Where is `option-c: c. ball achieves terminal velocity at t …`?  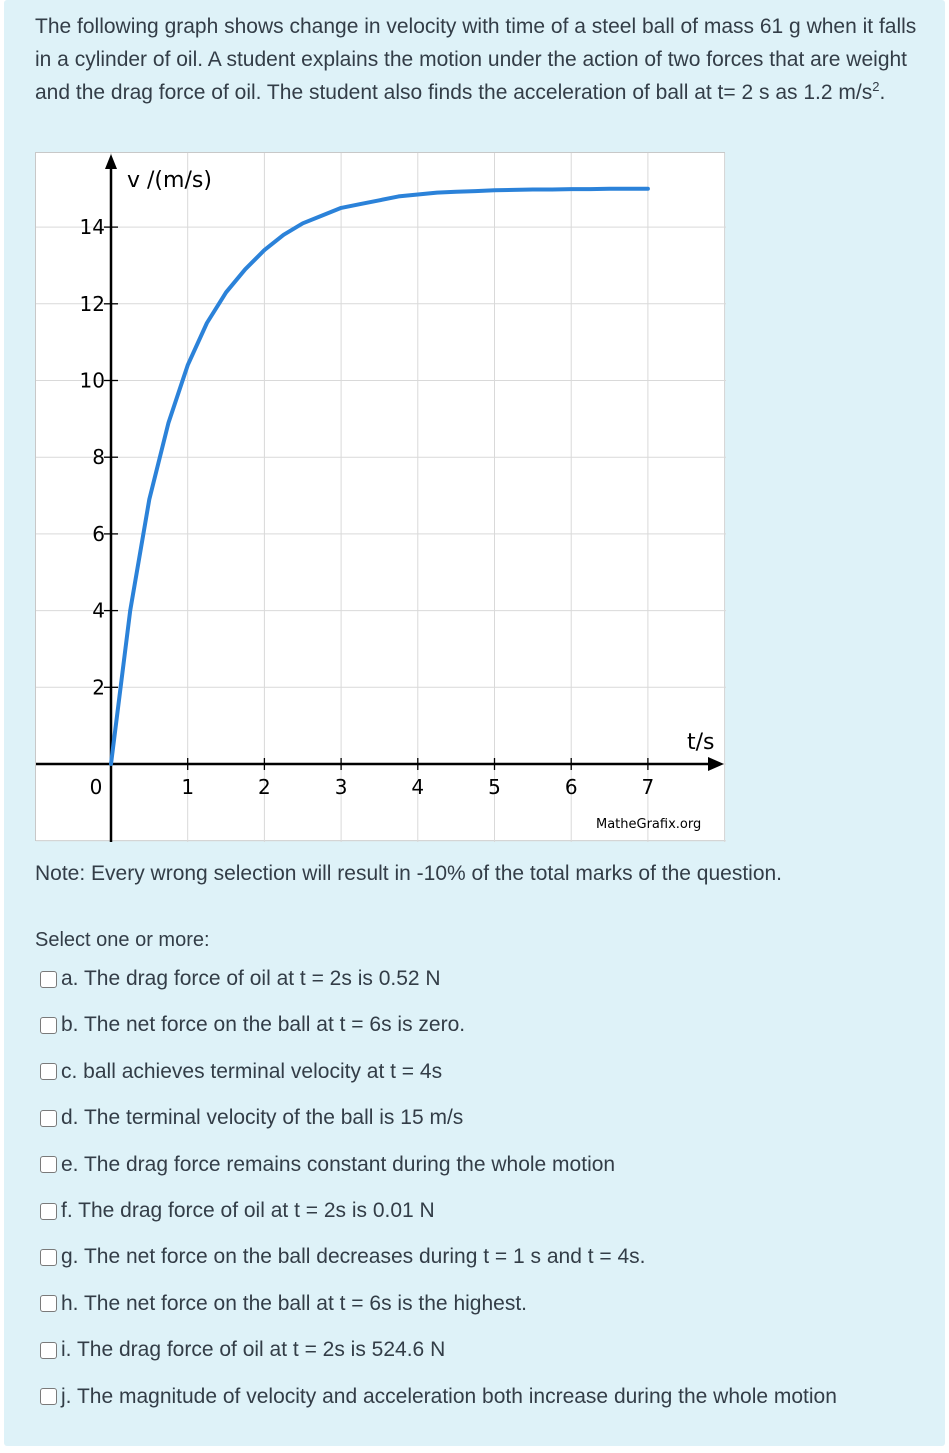
option-c: c. ball achieves terminal velocity at t … is located at coordinates (241, 1072).